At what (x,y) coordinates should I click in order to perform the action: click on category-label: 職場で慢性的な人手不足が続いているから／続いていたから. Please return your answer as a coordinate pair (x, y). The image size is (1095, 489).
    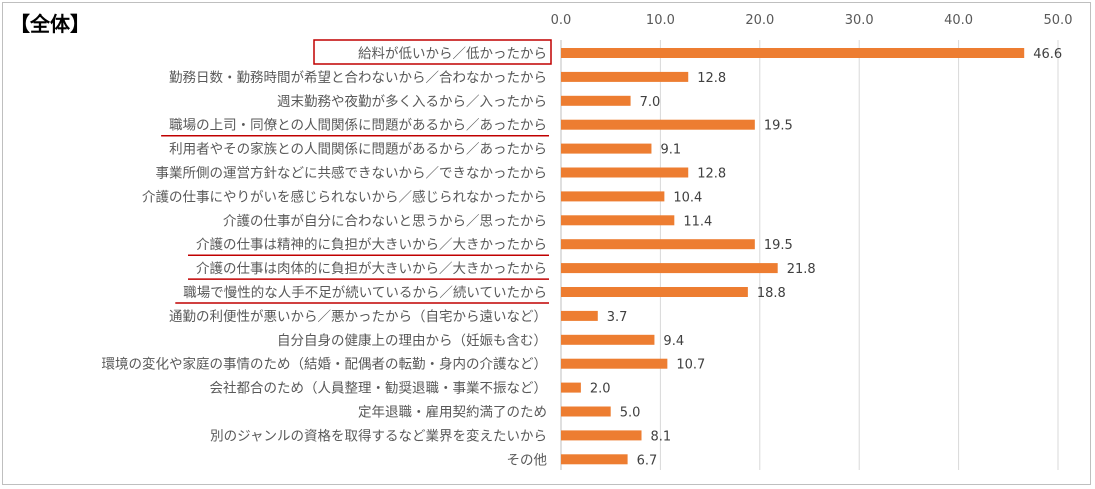
    Looking at the image, I should click on (365, 292).